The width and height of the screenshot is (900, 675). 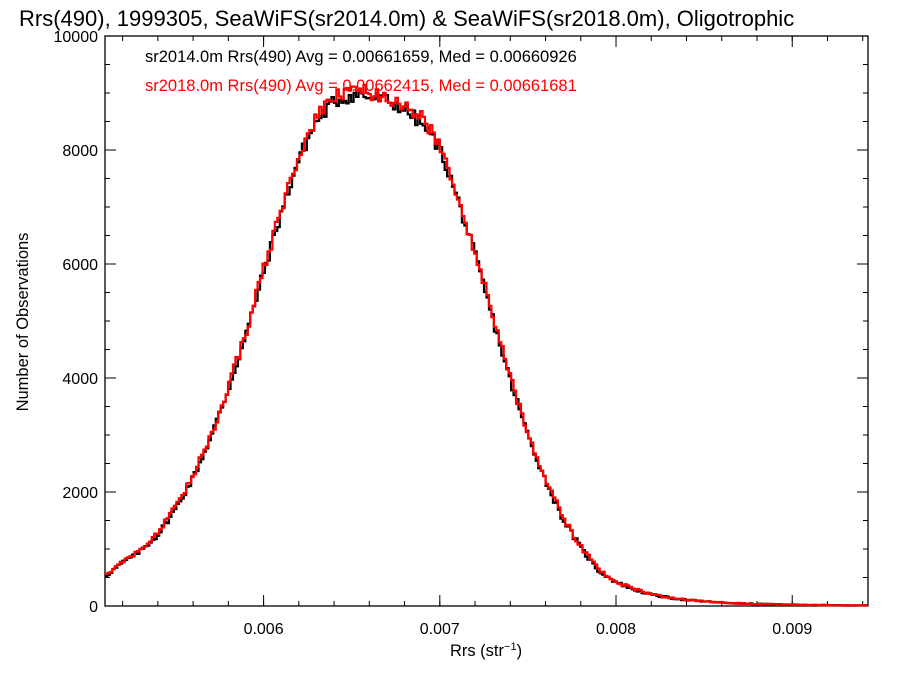 What do you see at coordinates (80, 151) in the screenshot?
I see `y-tick-label: 8000` at bounding box center [80, 151].